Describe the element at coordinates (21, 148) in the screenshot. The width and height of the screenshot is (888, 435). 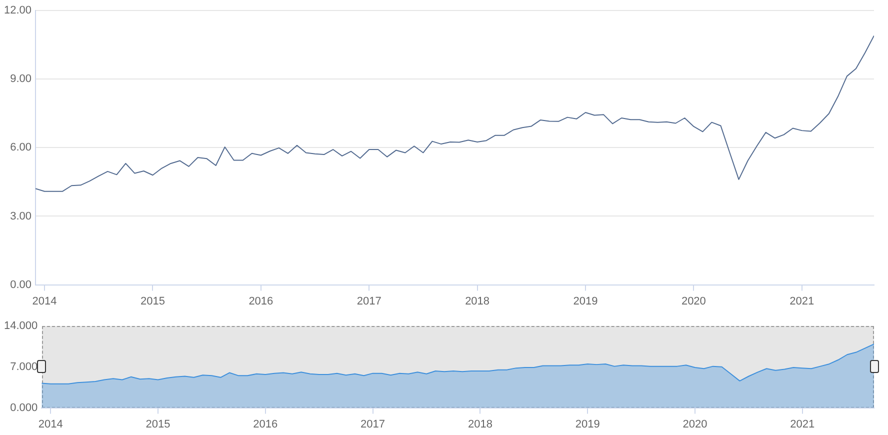
I see `y-tick-label: 6.00` at that location.